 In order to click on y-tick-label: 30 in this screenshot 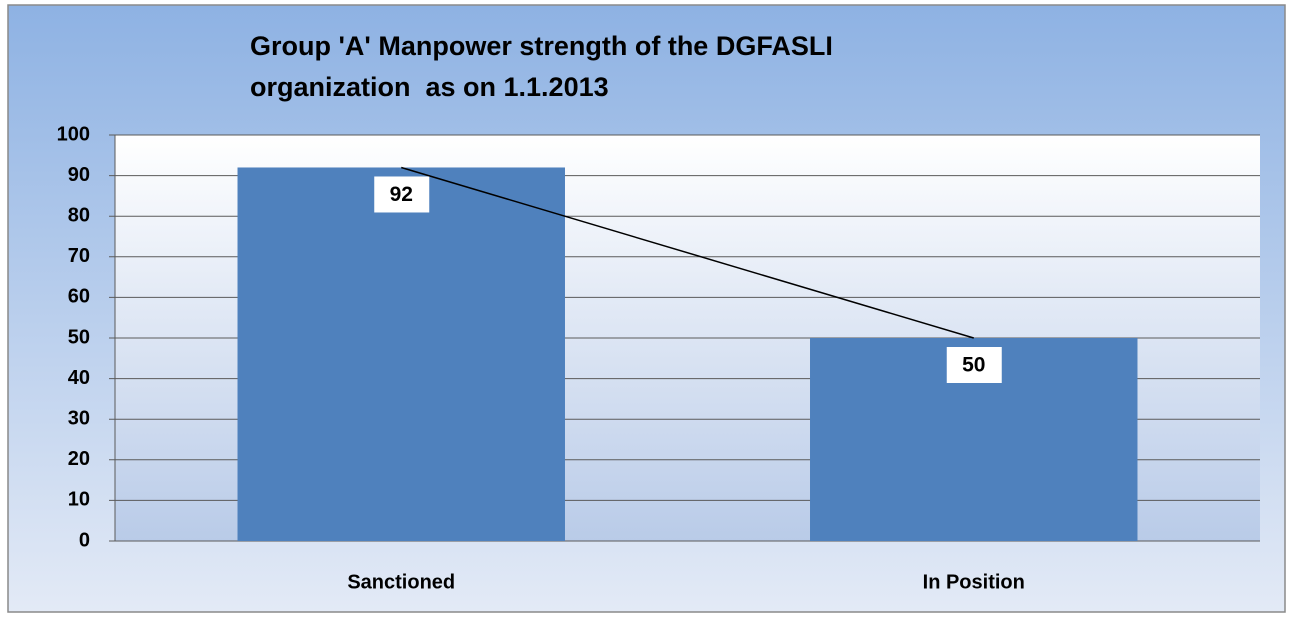, I will do `click(79, 418)`.